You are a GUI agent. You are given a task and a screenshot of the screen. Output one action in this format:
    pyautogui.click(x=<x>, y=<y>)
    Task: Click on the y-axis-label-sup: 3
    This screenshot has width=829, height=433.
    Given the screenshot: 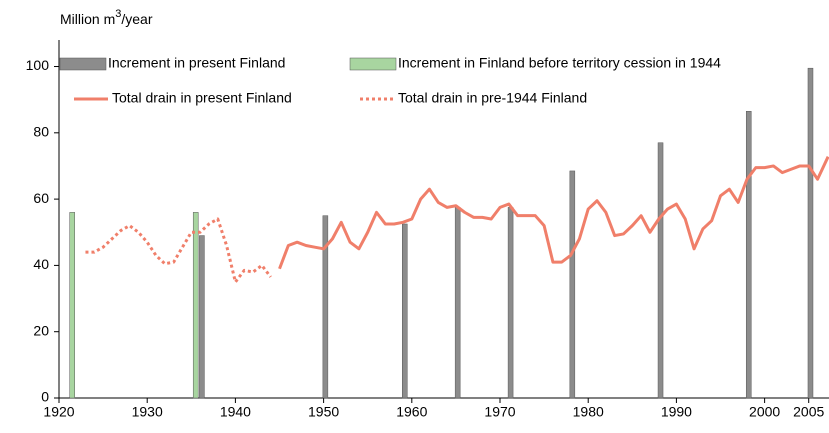 What is the action you would take?
    pyautogui.click(x=118, y=14)
    